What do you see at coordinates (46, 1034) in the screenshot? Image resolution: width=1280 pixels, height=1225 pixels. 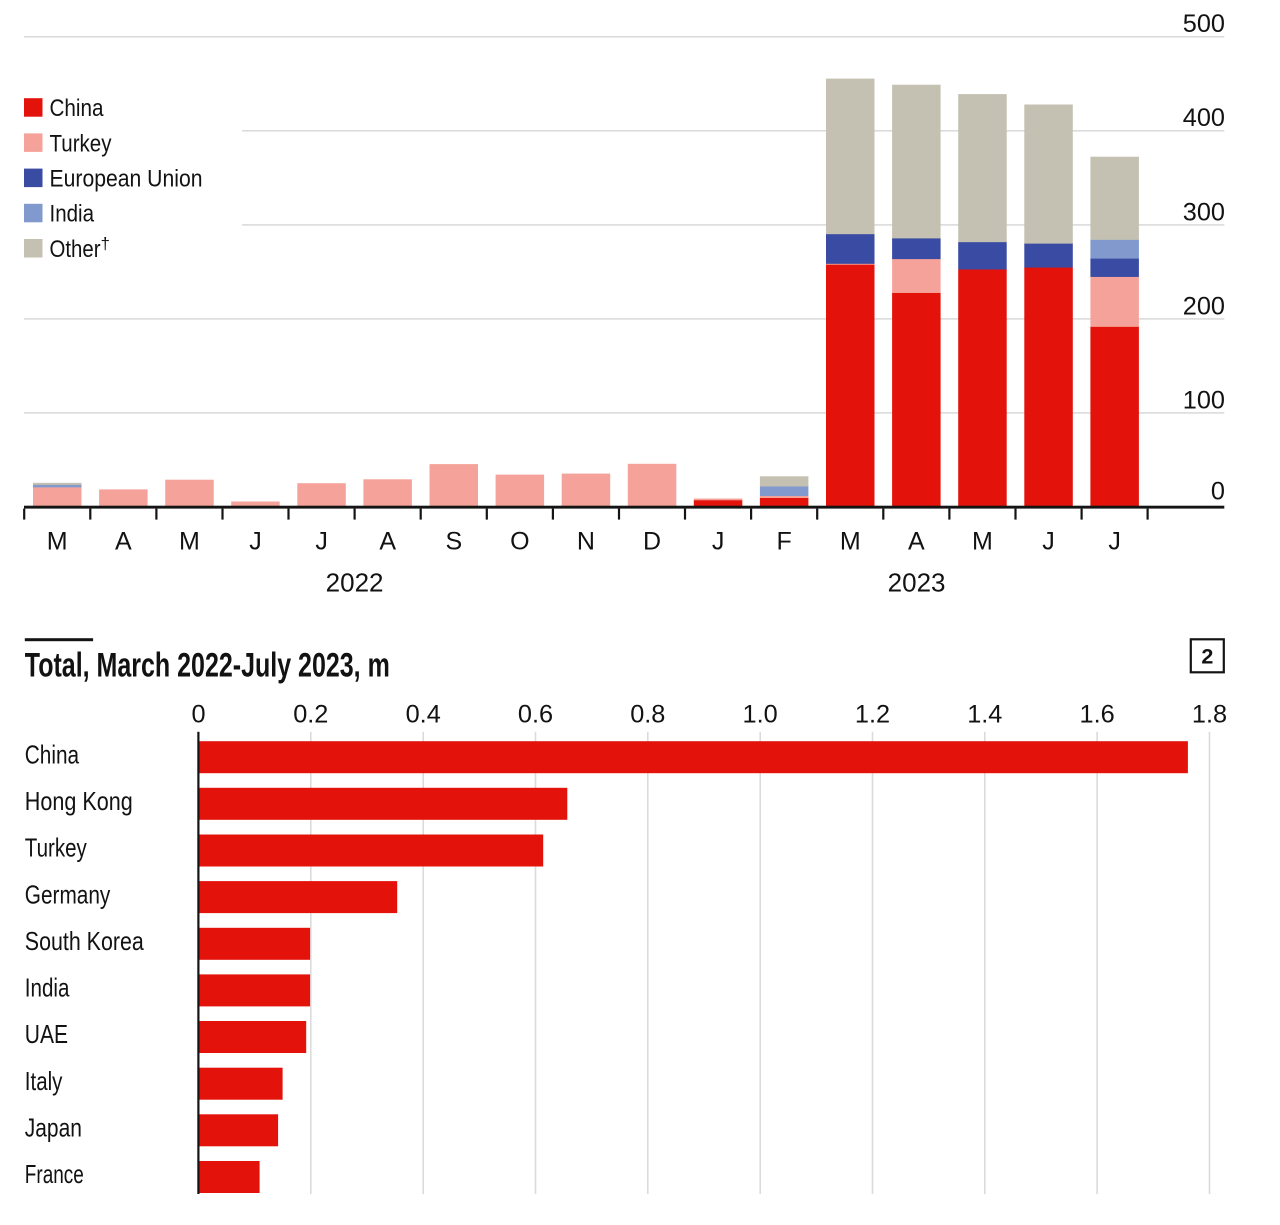 I see `svg-text: UAE` at bounding box center [46, 1034].